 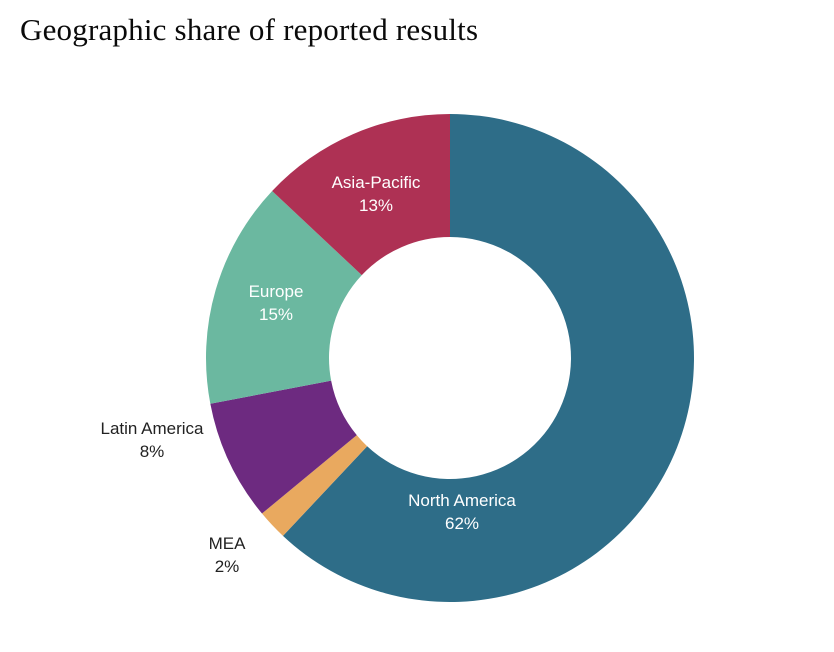 What do you see at coordinates (153, 428) in the screenshot?
I see `slice-label-name: Latin America` at bounding box center [153, 428].